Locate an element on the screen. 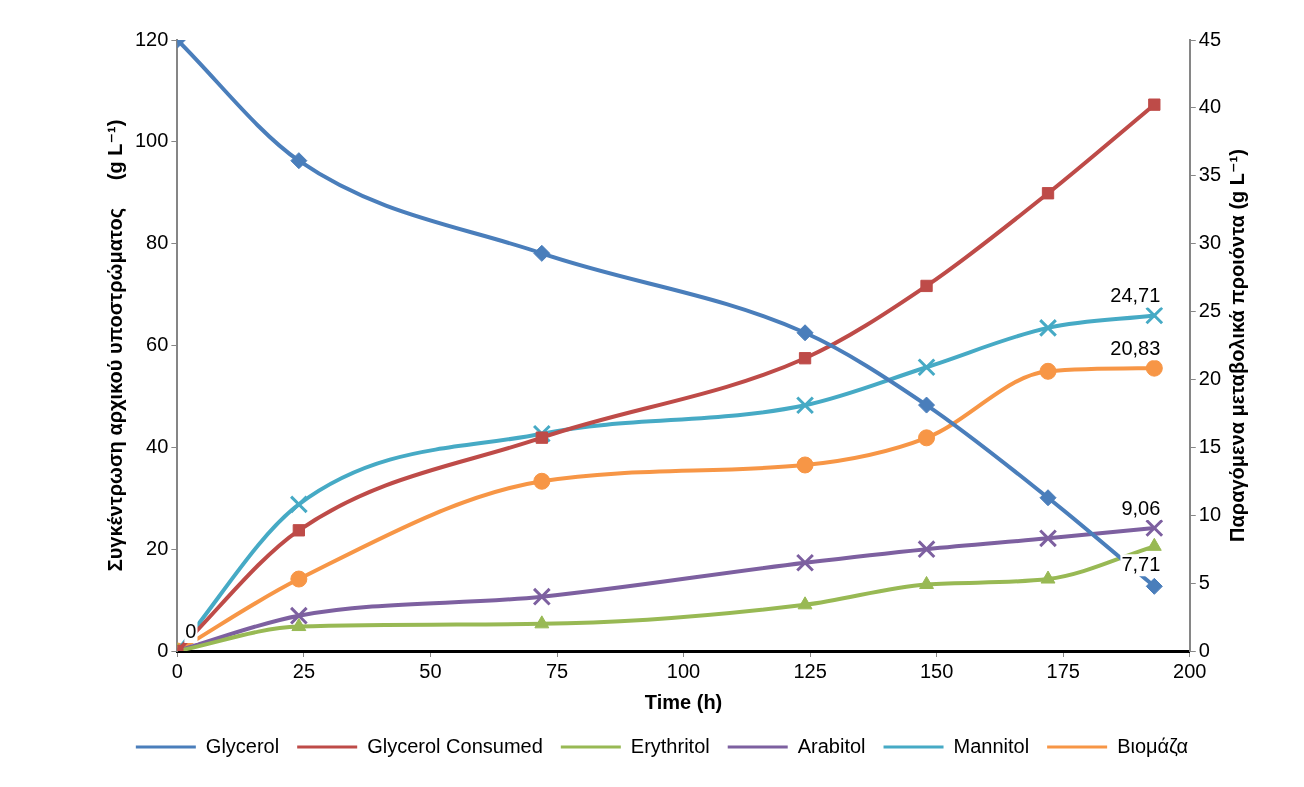 The height and width of the screenshot is (787, 1304). y2-tick-label: 5 is located at coordinates (1204, 581).